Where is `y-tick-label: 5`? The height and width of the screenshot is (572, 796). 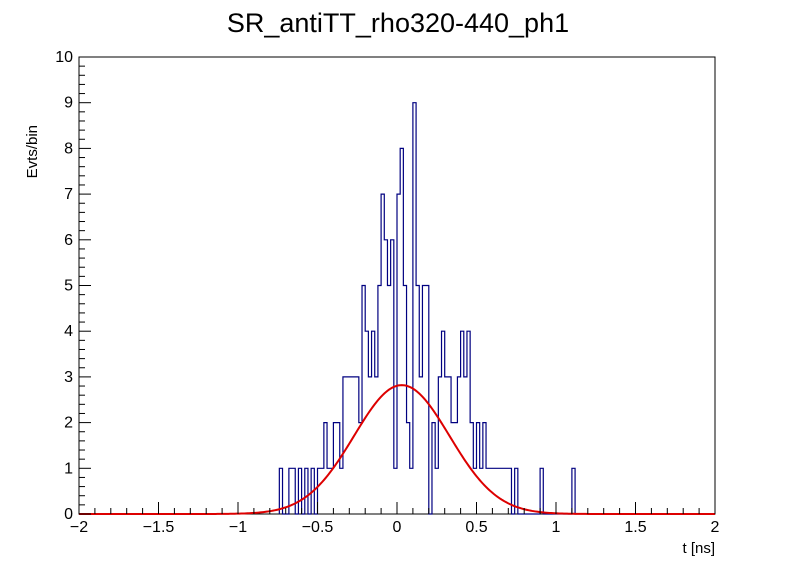
y-tick-label: 5 is located at coordinates (68, 286).